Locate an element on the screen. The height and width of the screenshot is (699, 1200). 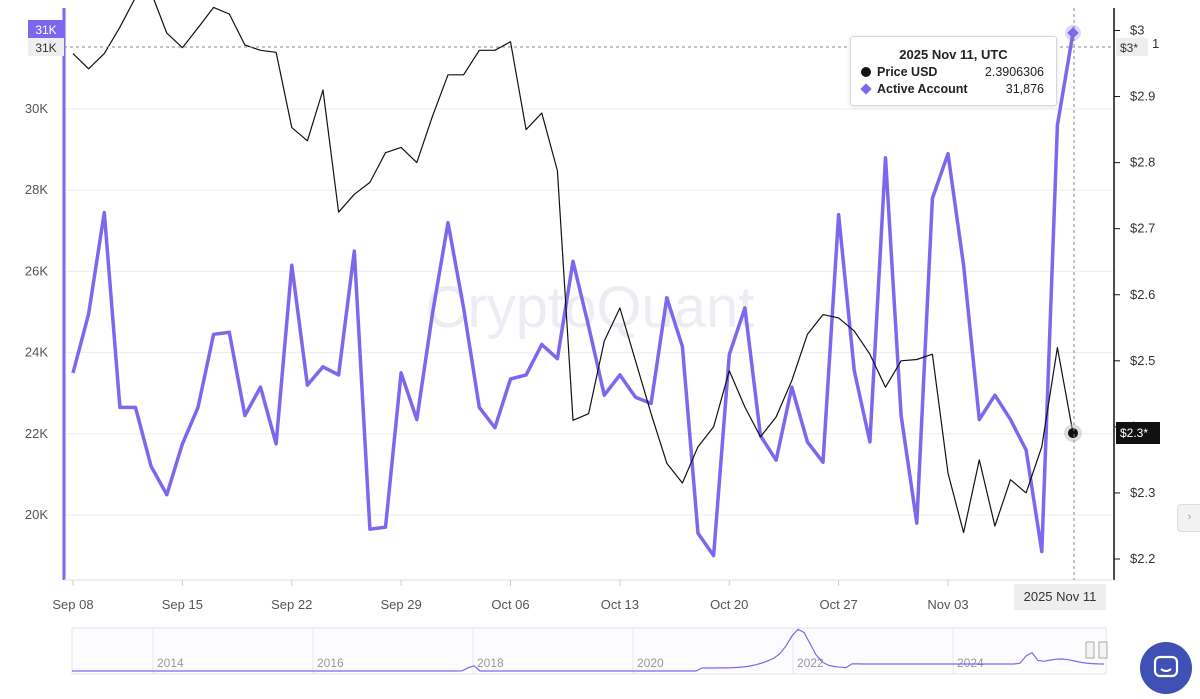
left-tick-label: 24K is located at coordinates (36, 352).